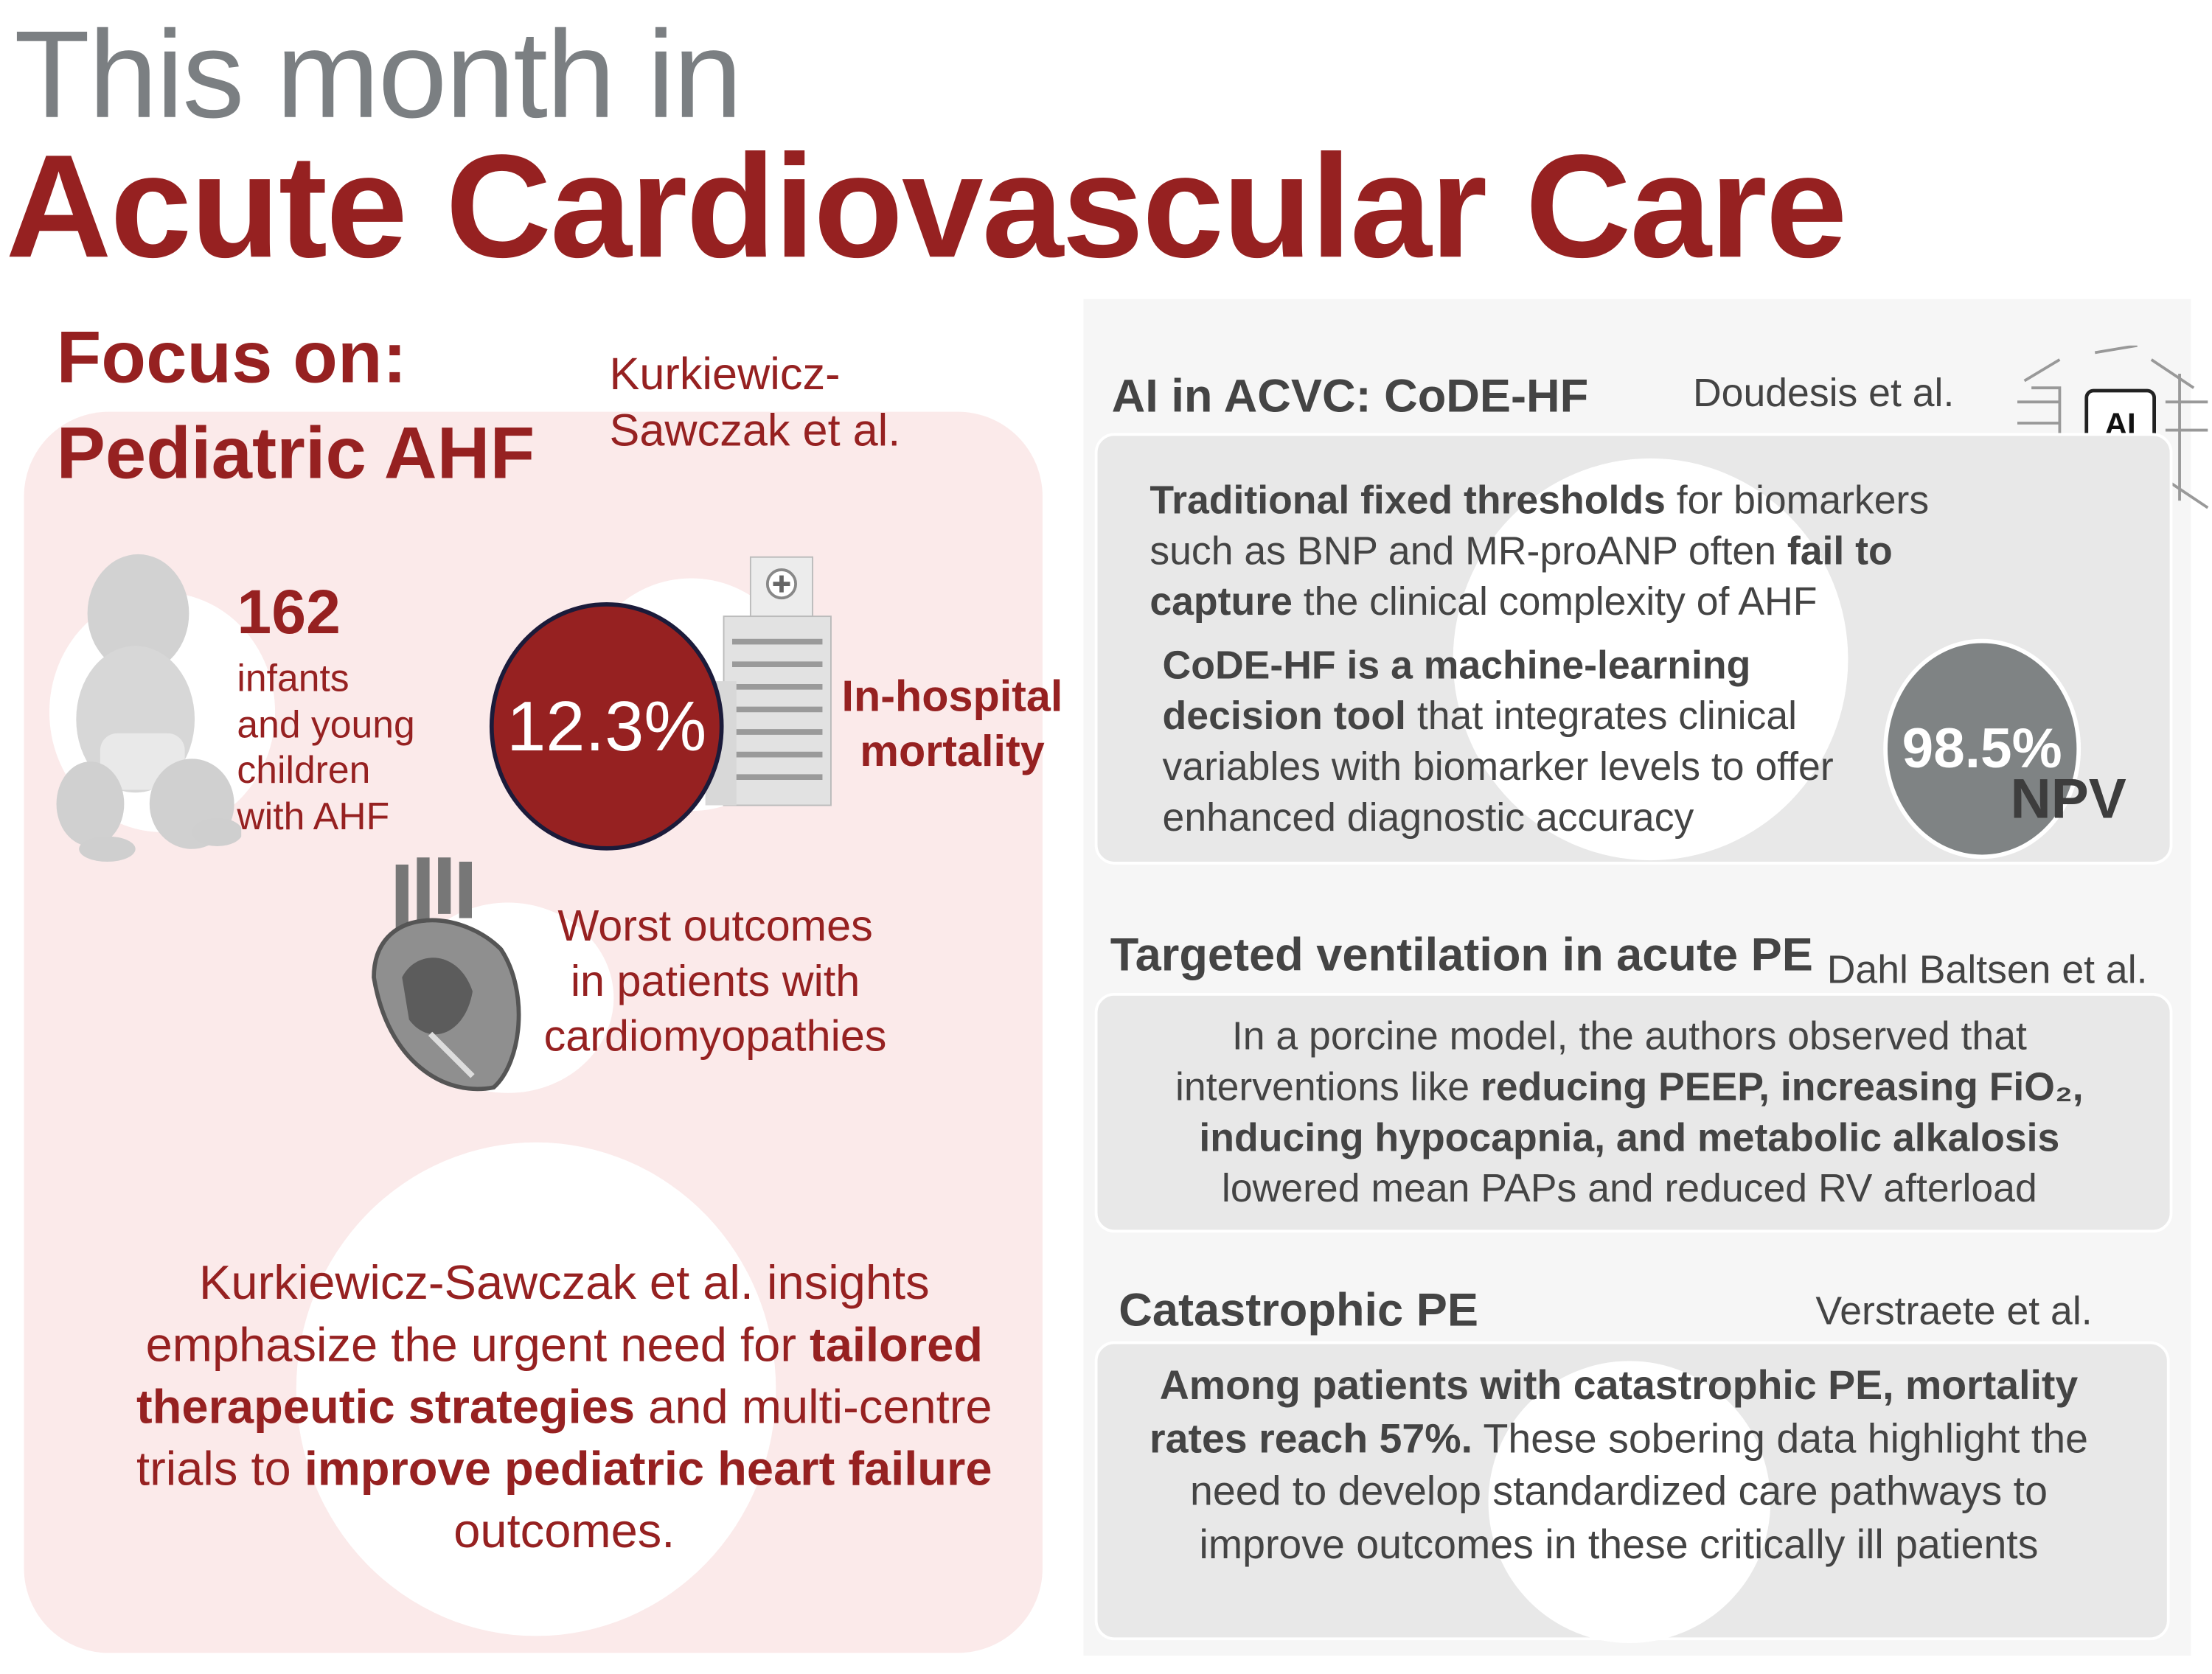 The image size is (2212, 1674). I want to click on patient-count-label: infants and young children with AHF, so click(342, 748).